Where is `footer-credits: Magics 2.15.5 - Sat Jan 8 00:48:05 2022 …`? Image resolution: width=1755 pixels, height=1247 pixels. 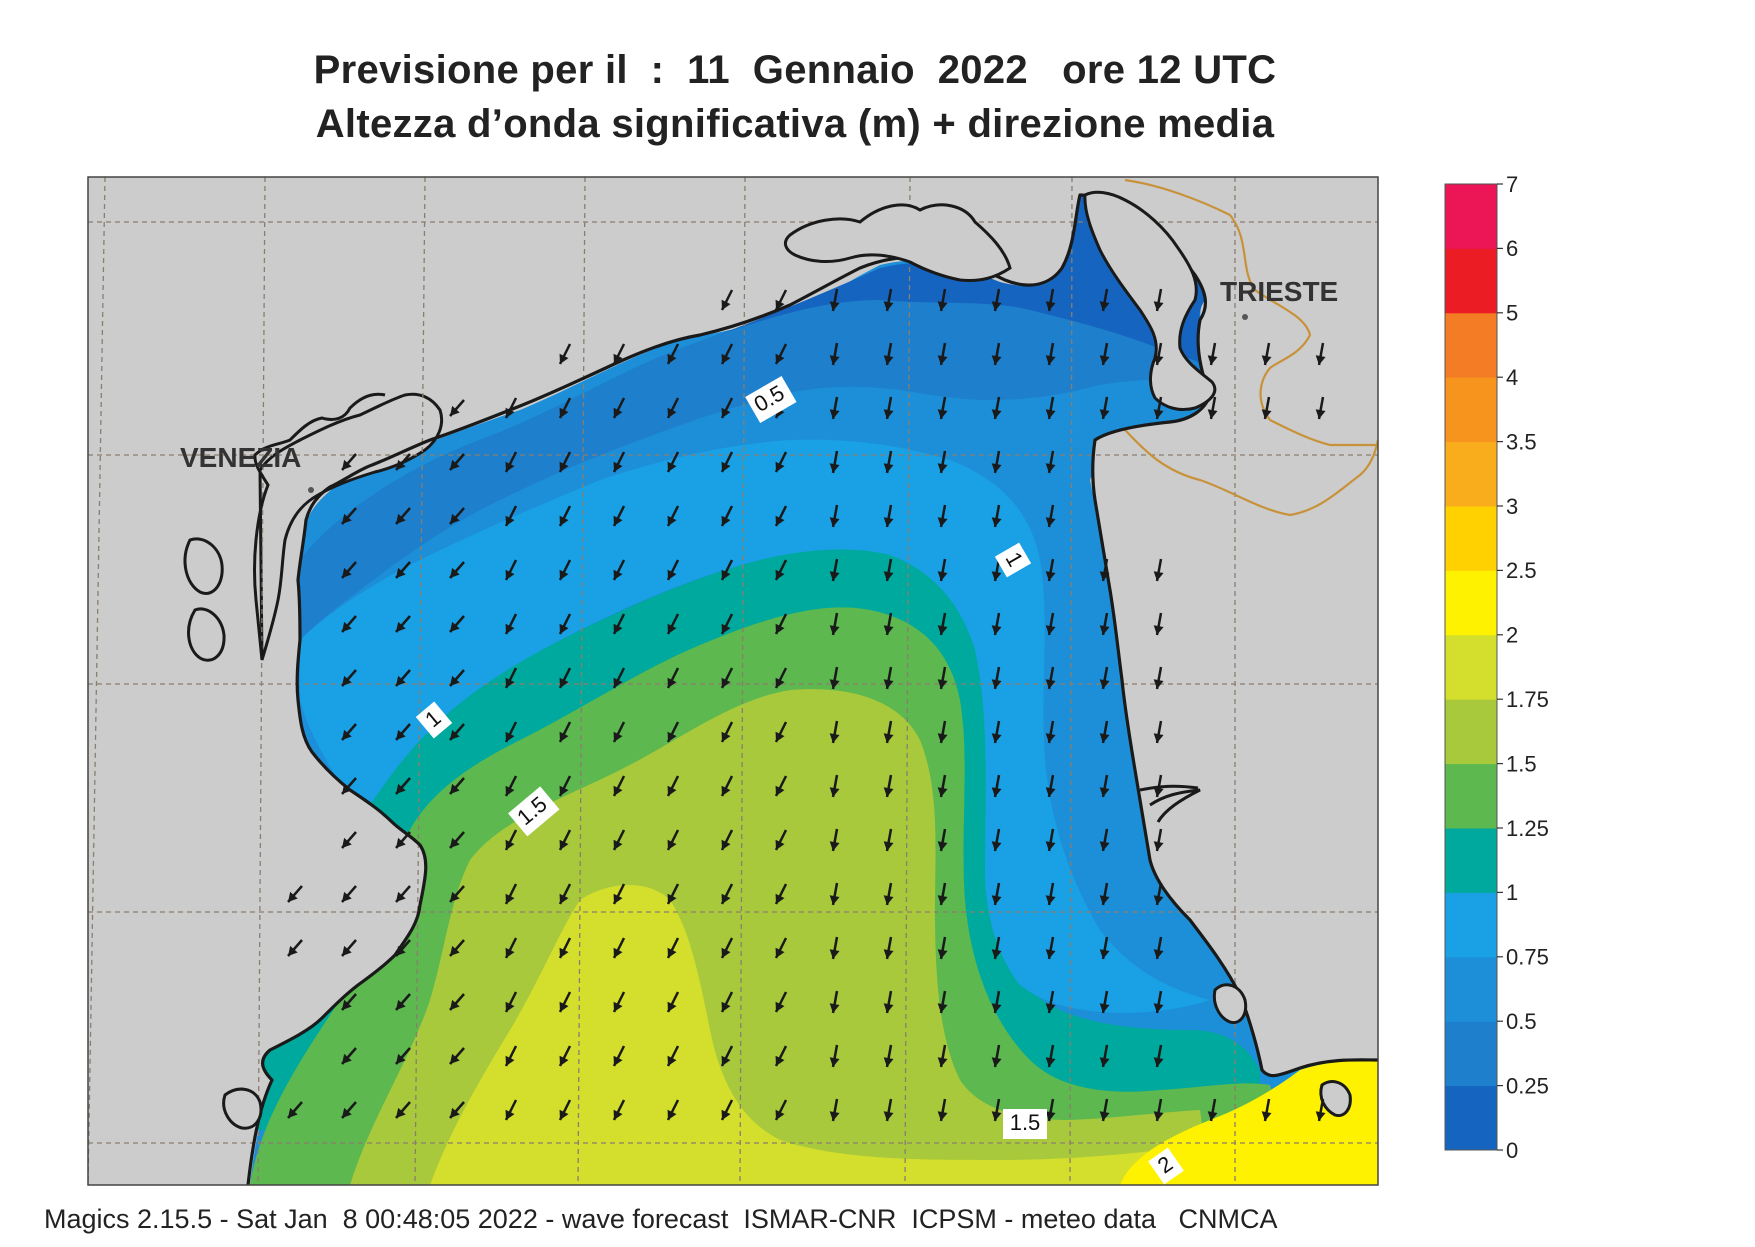 footer-credits: Magics 2.15.5 - Sat Jan 8 00:48:05 2022 … is located at coordinates (661, 1219).